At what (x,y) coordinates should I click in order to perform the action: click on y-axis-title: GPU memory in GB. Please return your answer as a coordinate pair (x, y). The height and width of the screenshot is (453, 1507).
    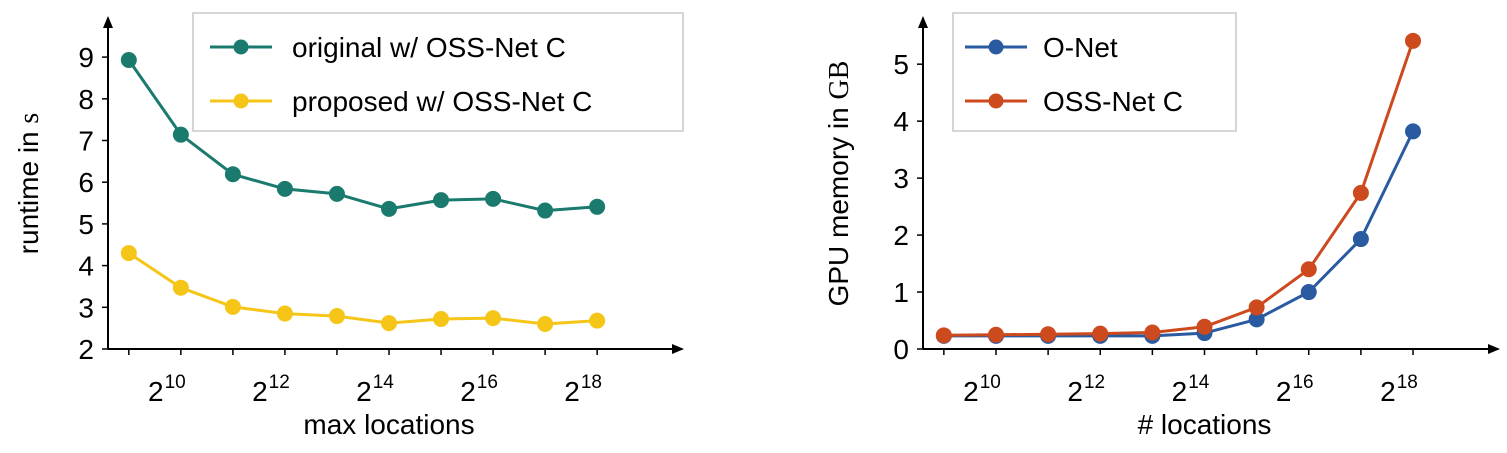
    Looking at the image, I should click on (839, 184).